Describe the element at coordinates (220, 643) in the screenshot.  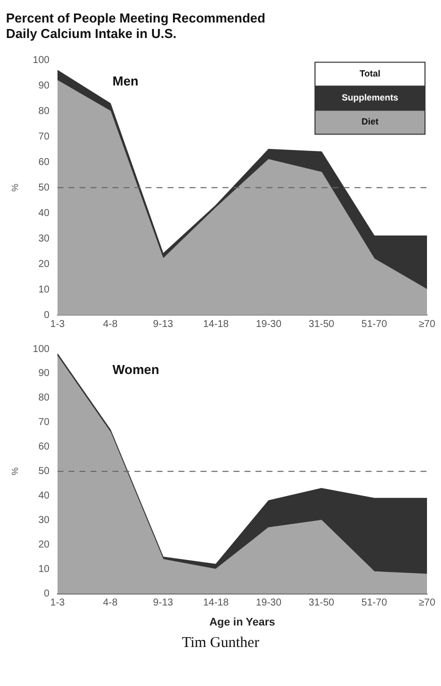
I see `text: Tim Gunther` at that location.